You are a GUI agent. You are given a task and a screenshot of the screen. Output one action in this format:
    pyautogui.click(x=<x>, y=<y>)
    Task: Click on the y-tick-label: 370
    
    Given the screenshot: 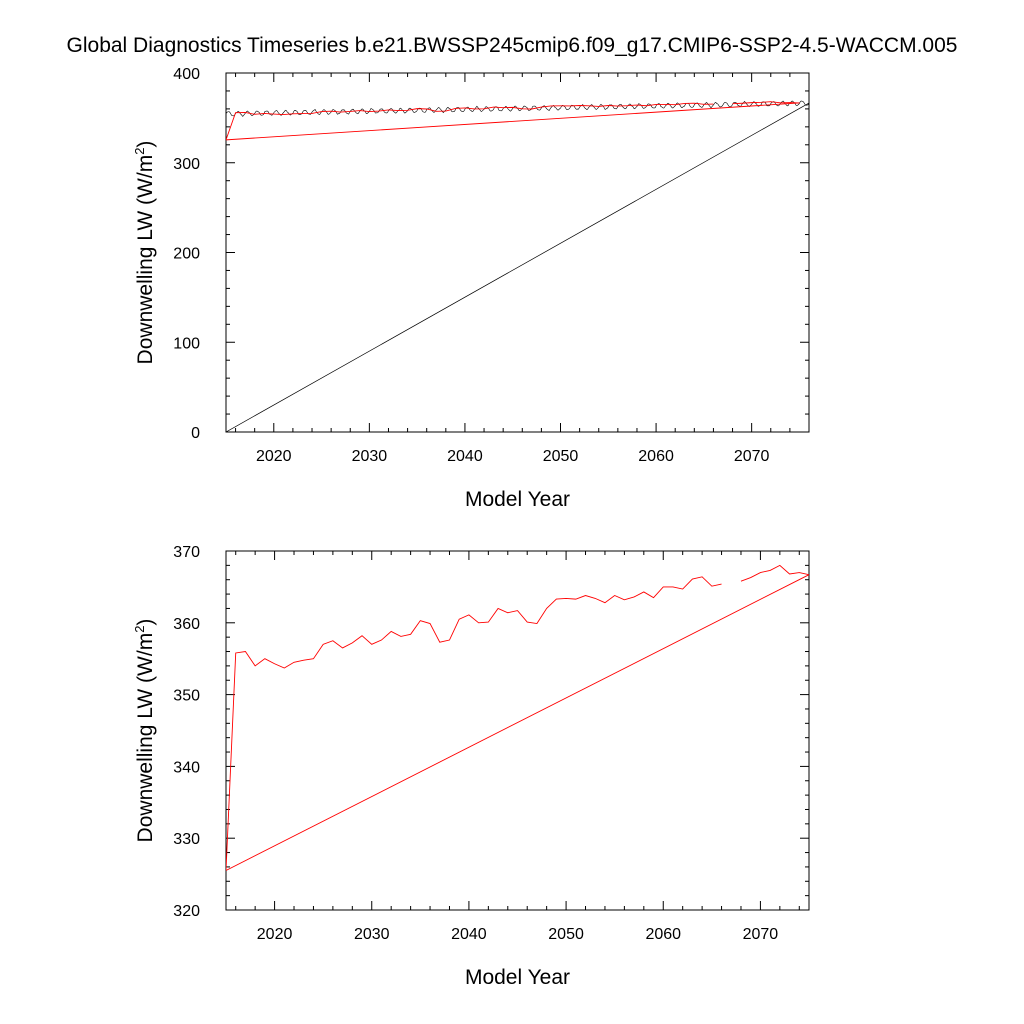 What is the action you would take?
    pyautogui.click(x=186, y=552)
    